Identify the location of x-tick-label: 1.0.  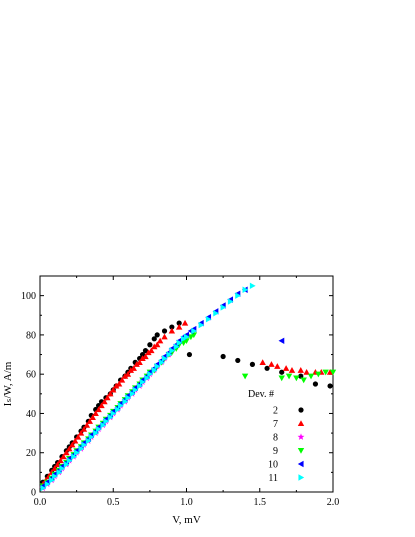
(186, 502).